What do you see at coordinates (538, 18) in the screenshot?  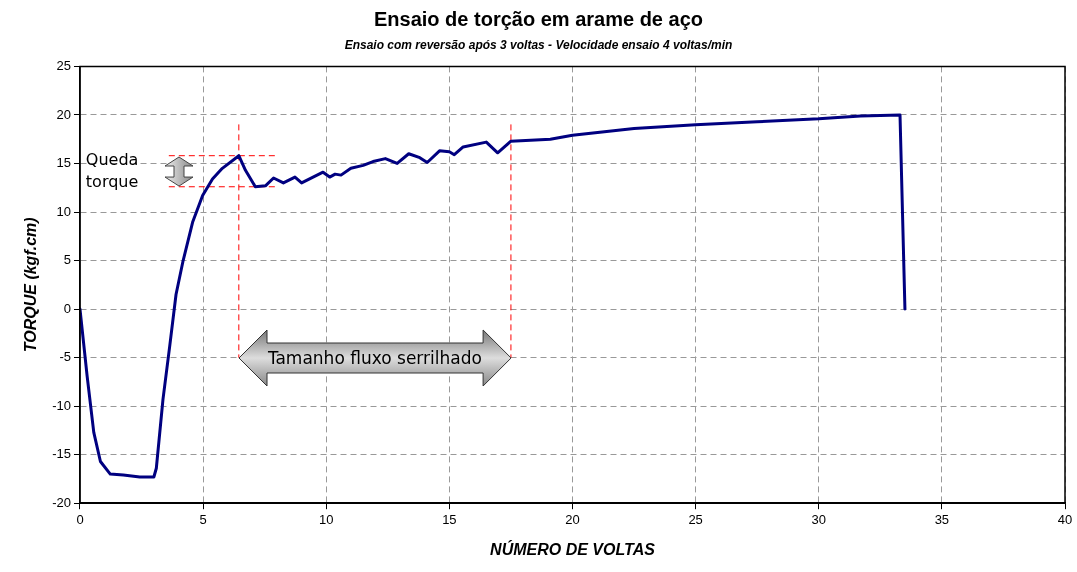 I see `chart-title: Ensaio de torção em arame de aço` at bounding box center [538, 18].